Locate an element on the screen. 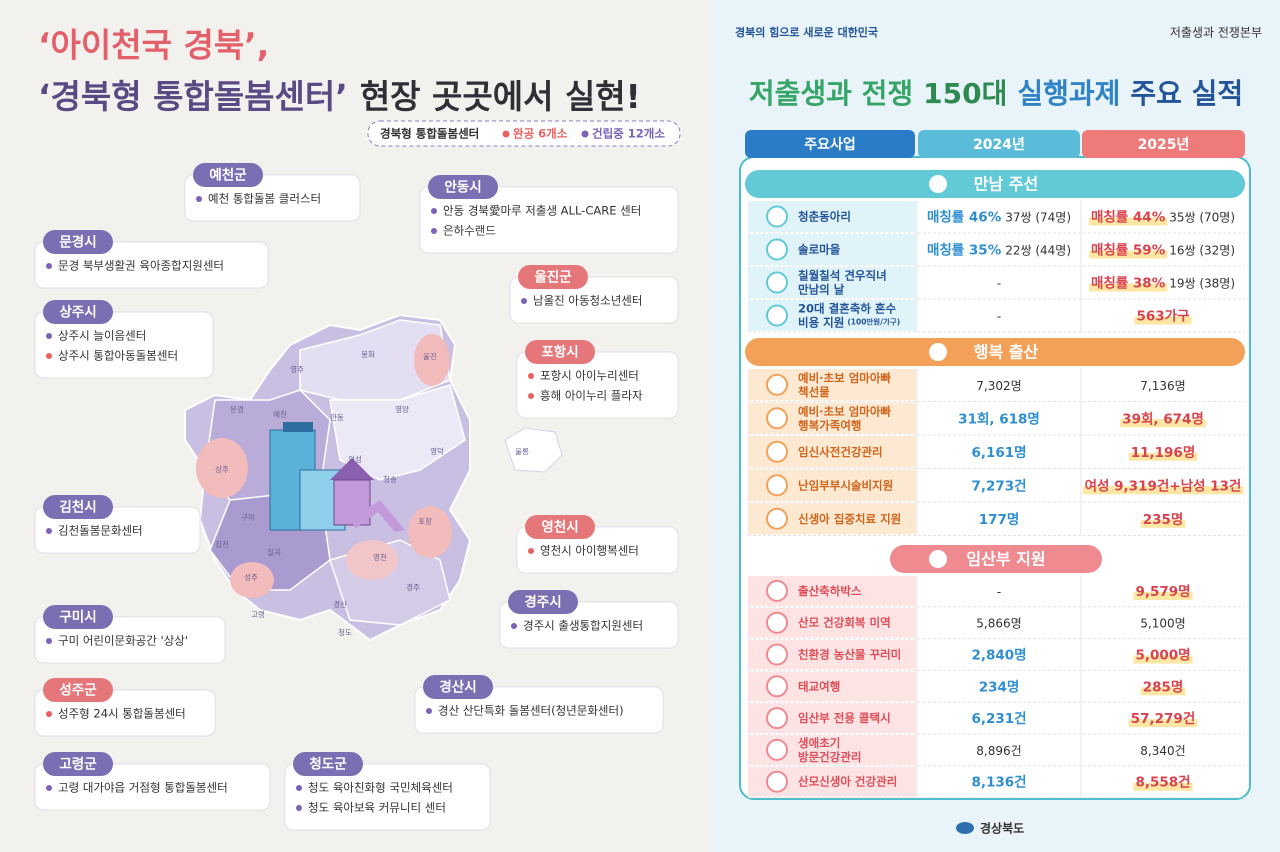 Image resolution: width=1280 pixels, height=852 pixels. value-part: 9,579명 is located at coordinates (1162, 591).